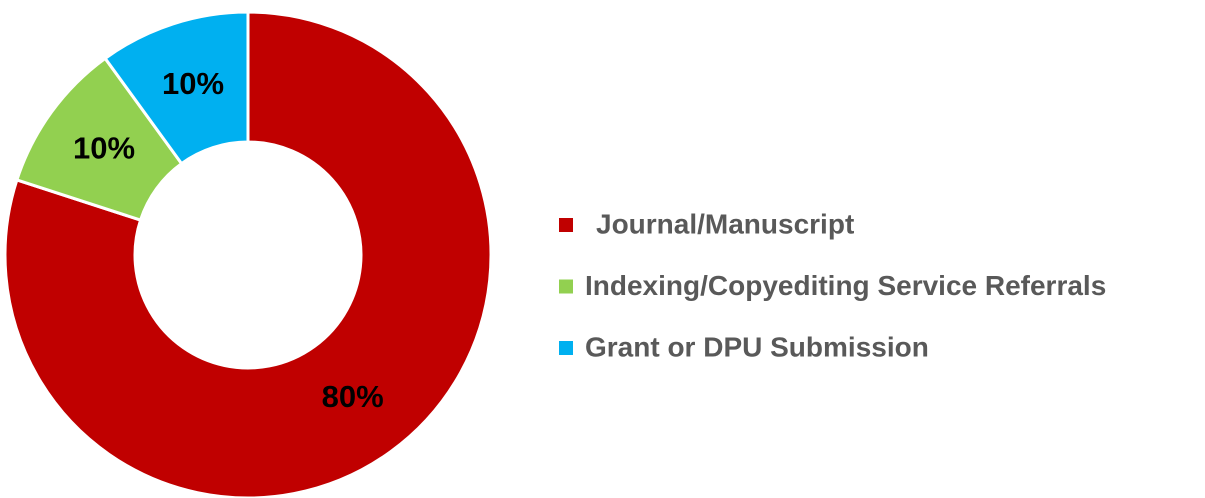 This screenshot has width=1205, height=498. I want to click on donut-slice, so click(176, 88).